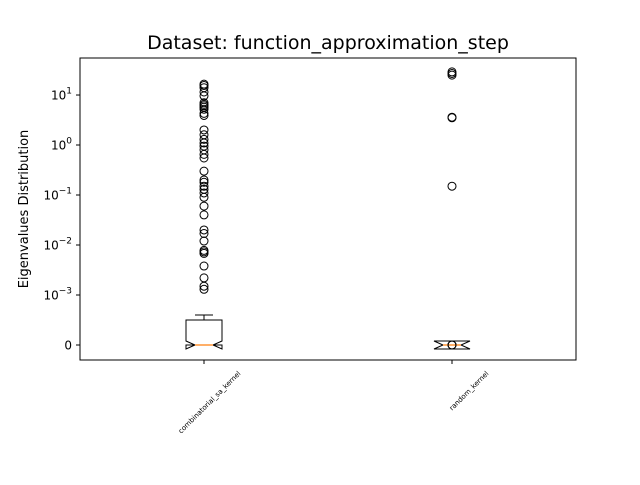  I want to click on box-body, so click(204, 334).